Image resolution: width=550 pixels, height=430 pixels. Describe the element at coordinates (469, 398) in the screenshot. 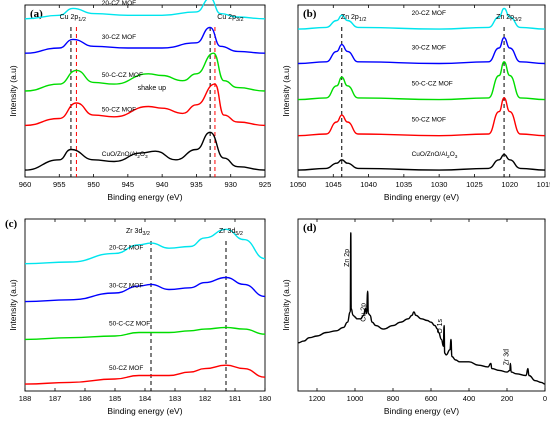

I see `x-tick-label: 400` at that location.